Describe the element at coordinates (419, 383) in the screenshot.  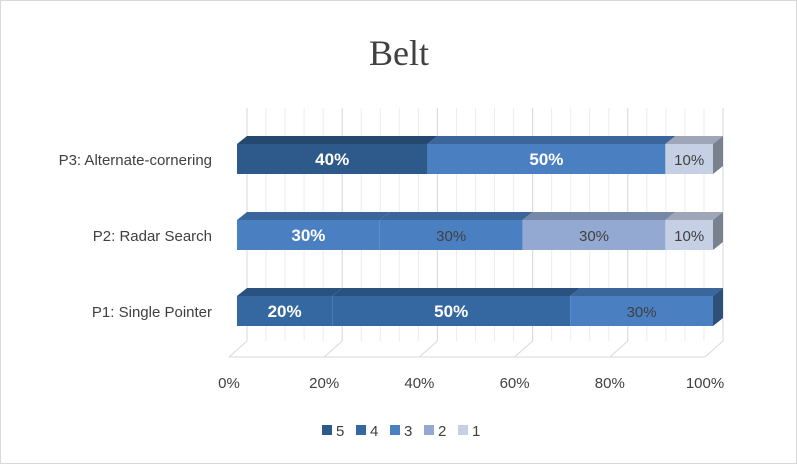
I see `x-tick-label: 40%` at that location.